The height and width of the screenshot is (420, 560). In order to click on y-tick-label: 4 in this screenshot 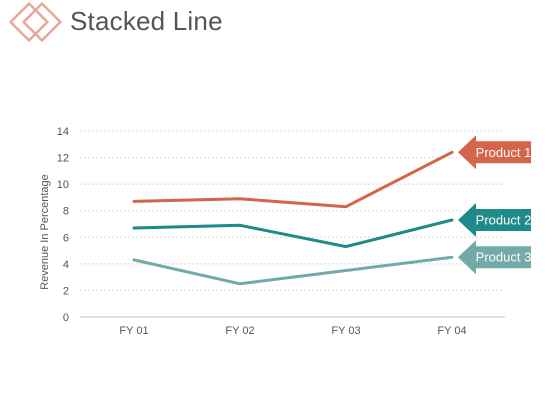, I will do `click(66, 265)`.